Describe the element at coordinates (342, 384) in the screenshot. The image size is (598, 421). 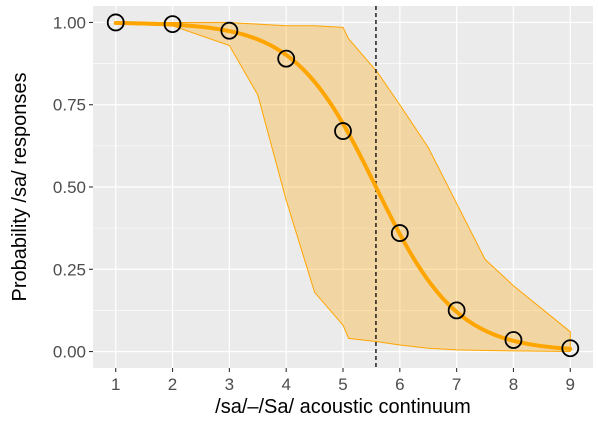
I see `x-tick-label: 5` at that location.